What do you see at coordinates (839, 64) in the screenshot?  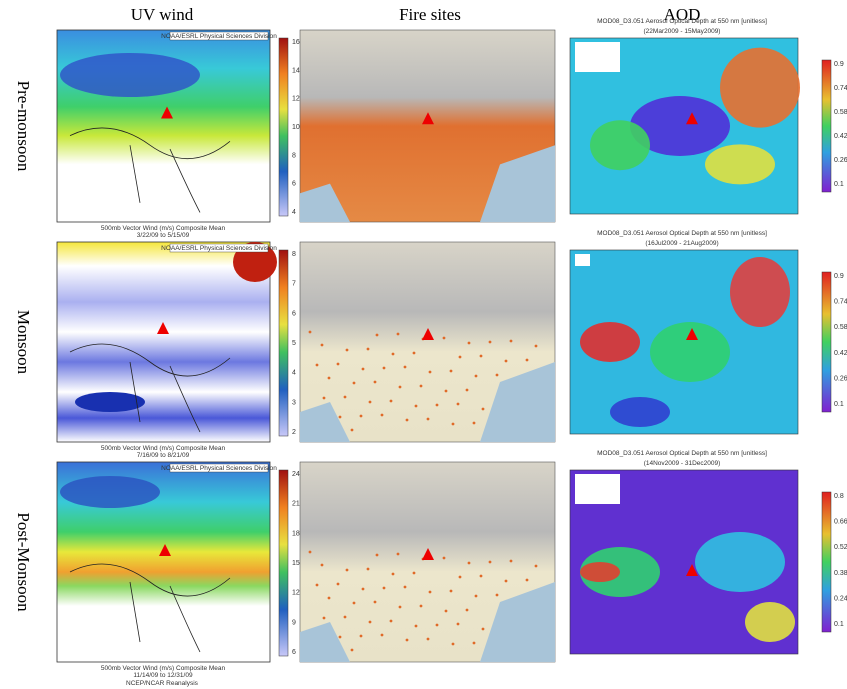 I see `colorbar-label: 0.9` at bounding box center [839, 64].